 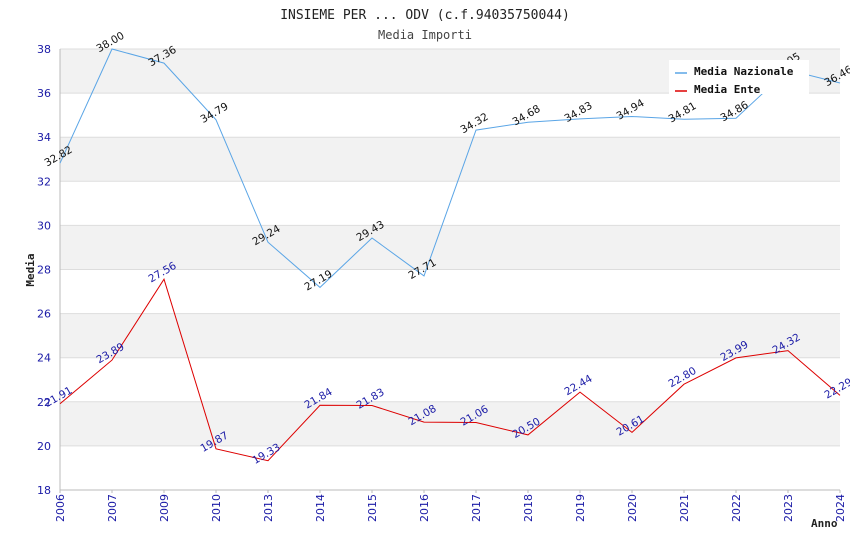 I want to click on y-tick-label: 18, so click(x=44, y=490).